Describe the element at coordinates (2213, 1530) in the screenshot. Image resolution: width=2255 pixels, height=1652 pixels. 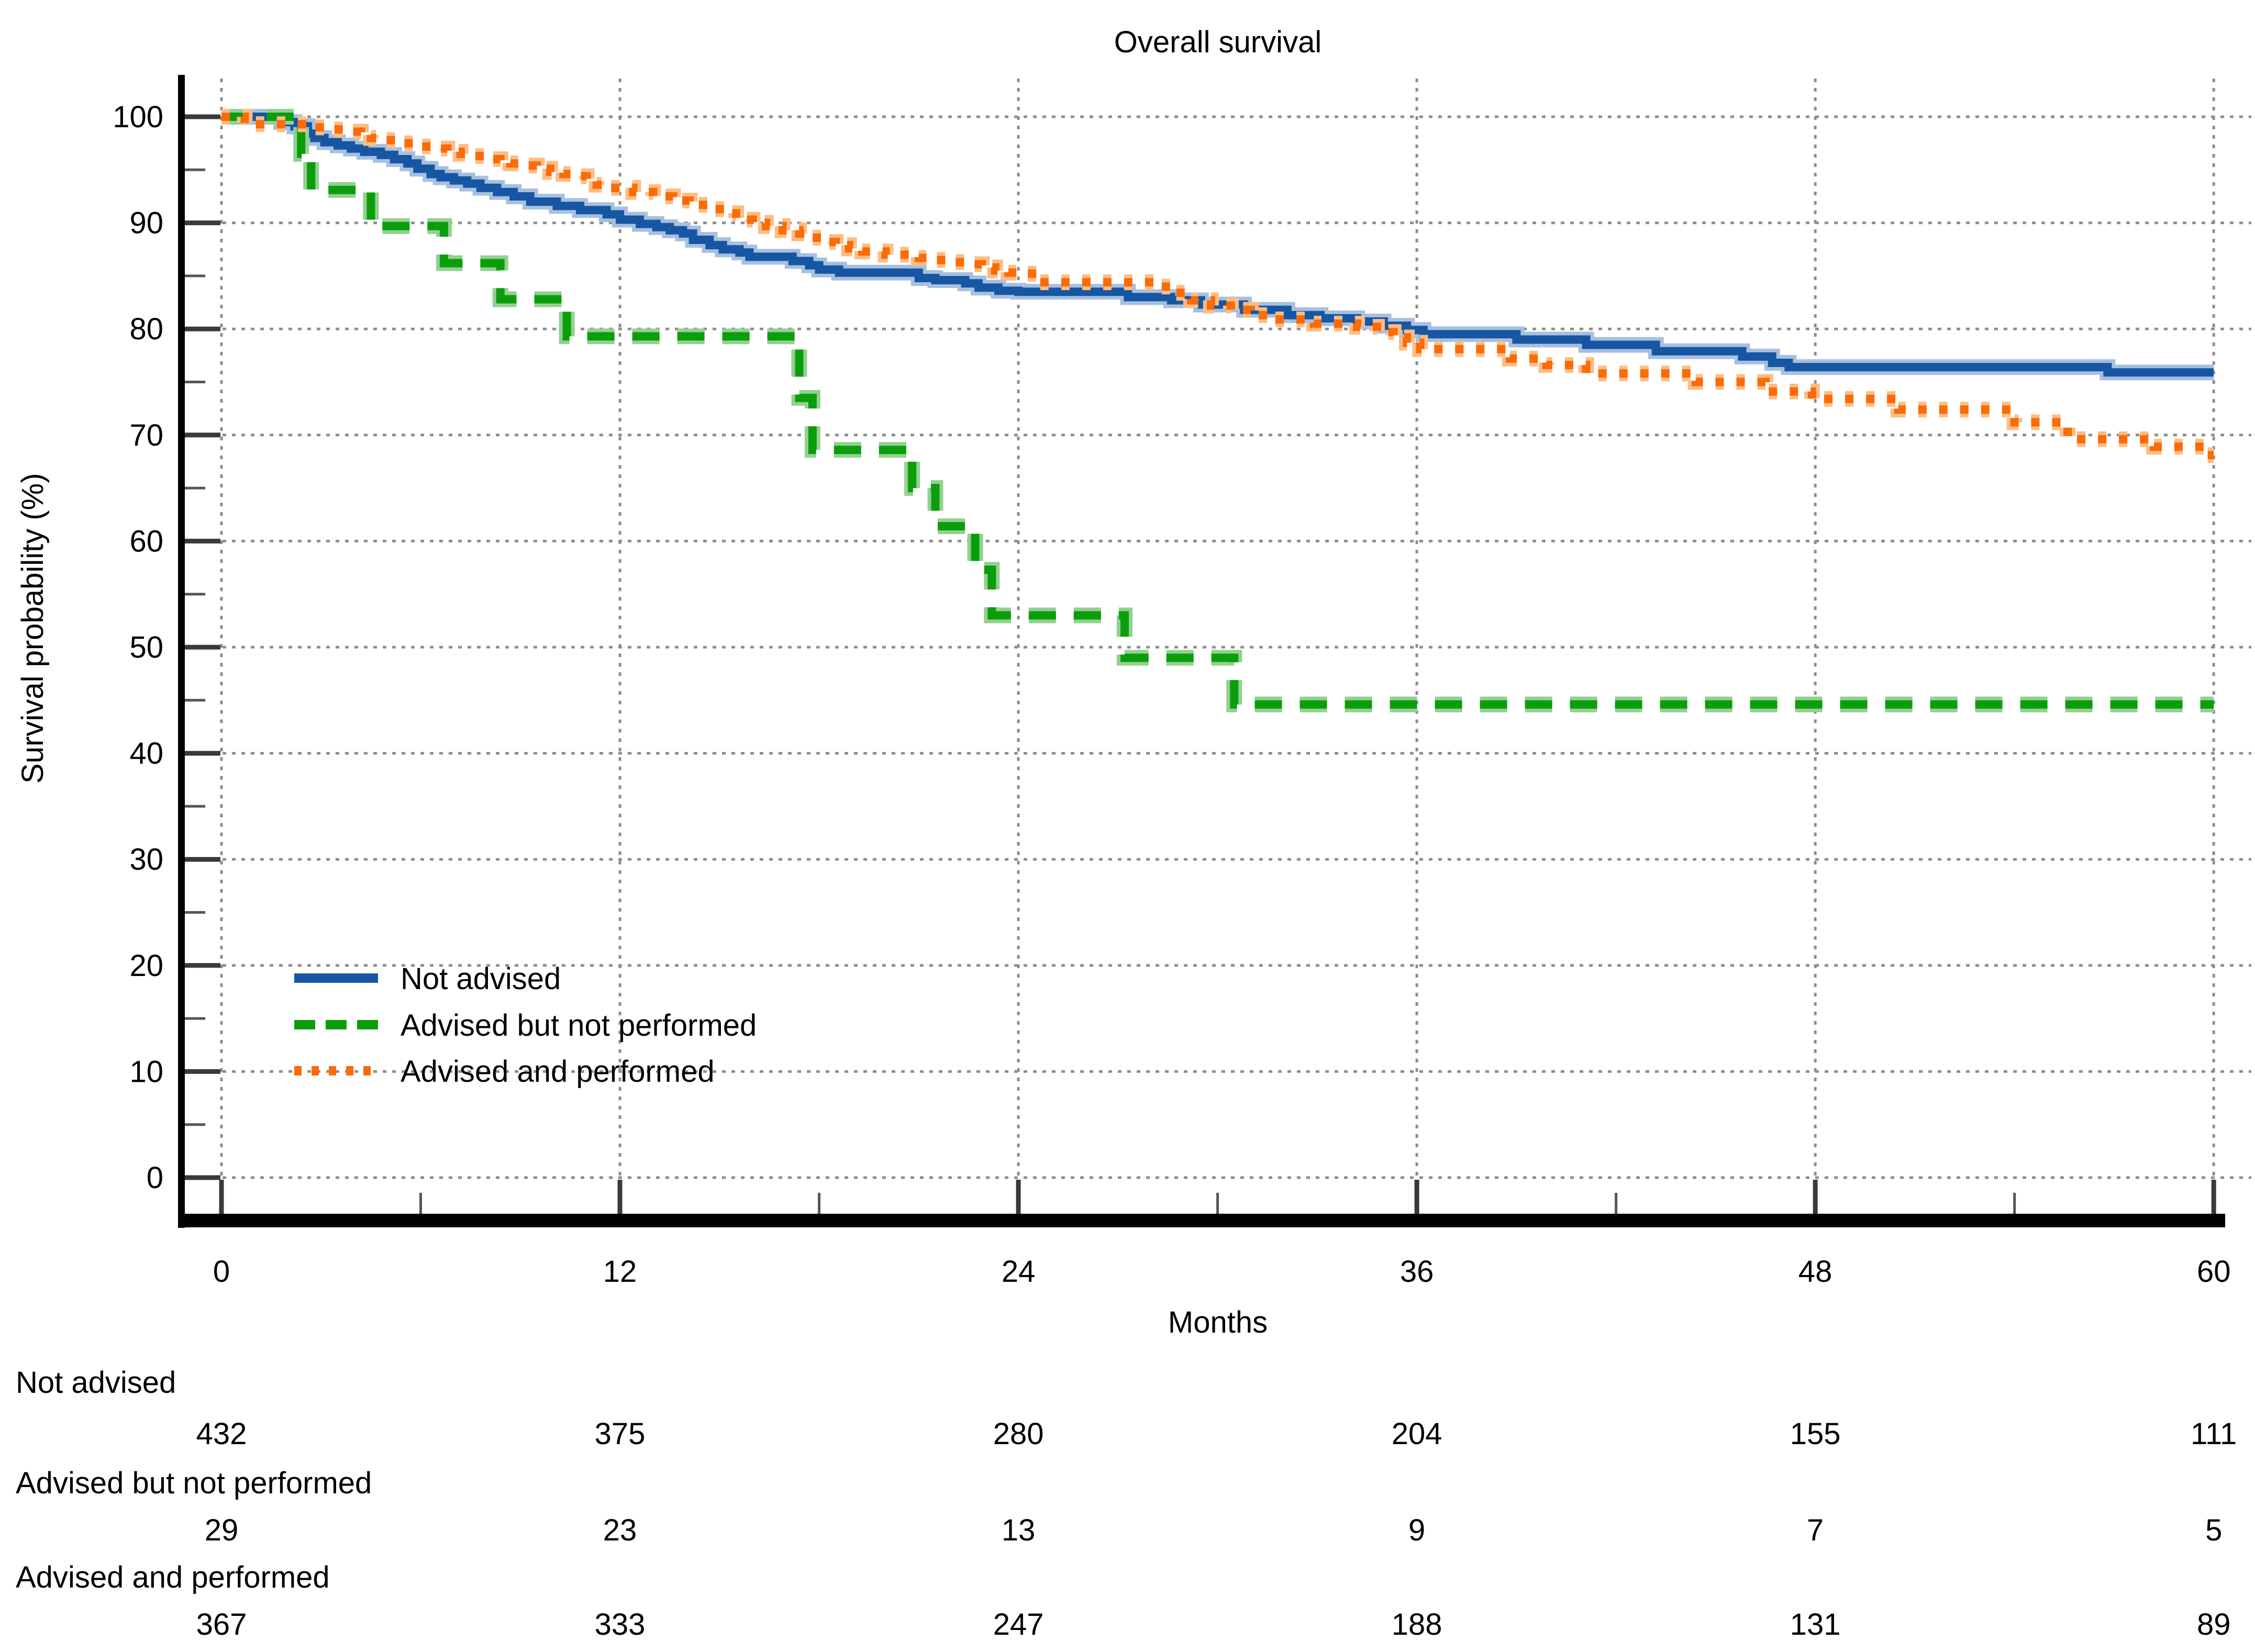
I see `risk-count: 5` at that location.